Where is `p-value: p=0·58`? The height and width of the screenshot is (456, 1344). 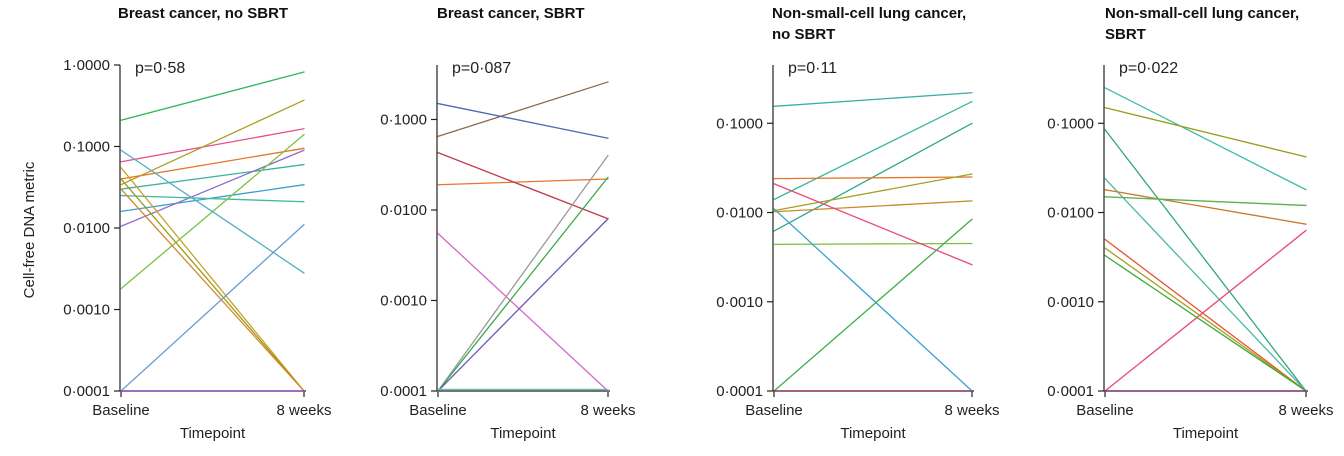 p-value: p=0·58 is located at coordinates (160, 68).